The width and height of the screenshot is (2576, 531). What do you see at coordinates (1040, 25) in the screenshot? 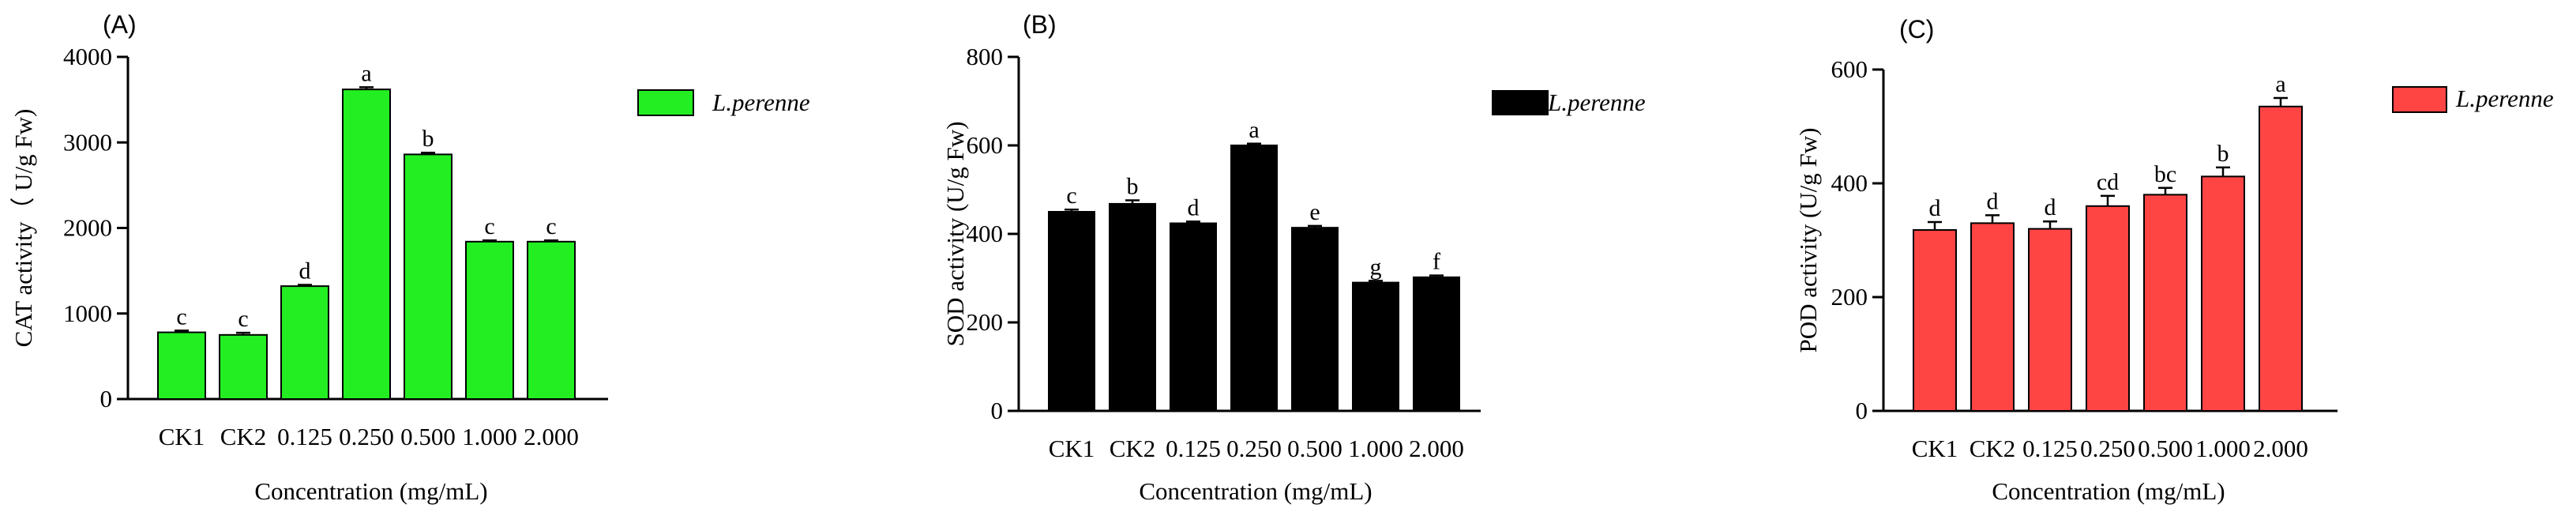
I see `panel-label: (B)` at bounding box center [1040, 25].